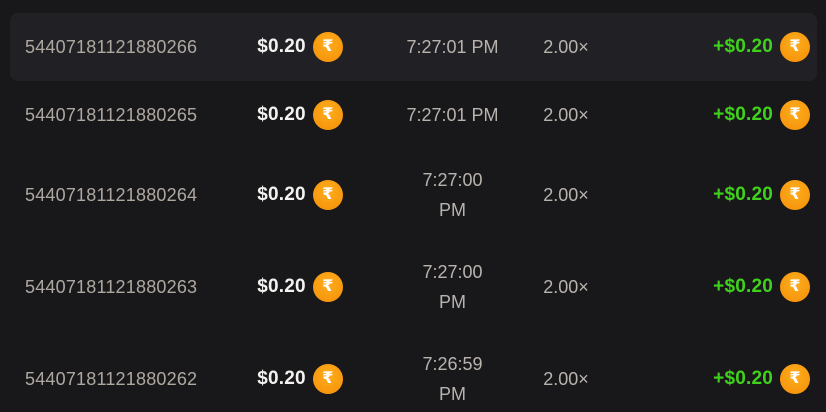  I want to click on bet-id: 54407181121880266, so click(111, 46).